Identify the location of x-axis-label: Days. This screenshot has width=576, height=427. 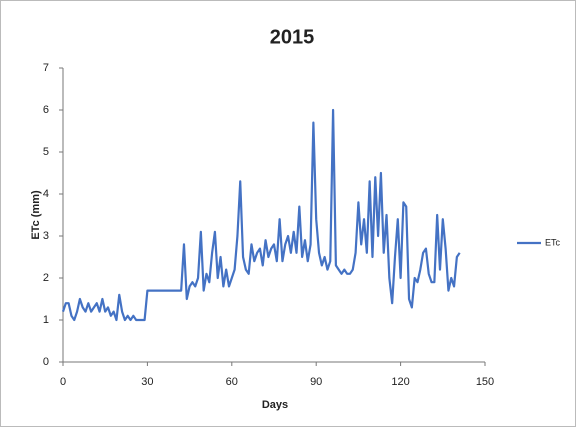
(275, 405).